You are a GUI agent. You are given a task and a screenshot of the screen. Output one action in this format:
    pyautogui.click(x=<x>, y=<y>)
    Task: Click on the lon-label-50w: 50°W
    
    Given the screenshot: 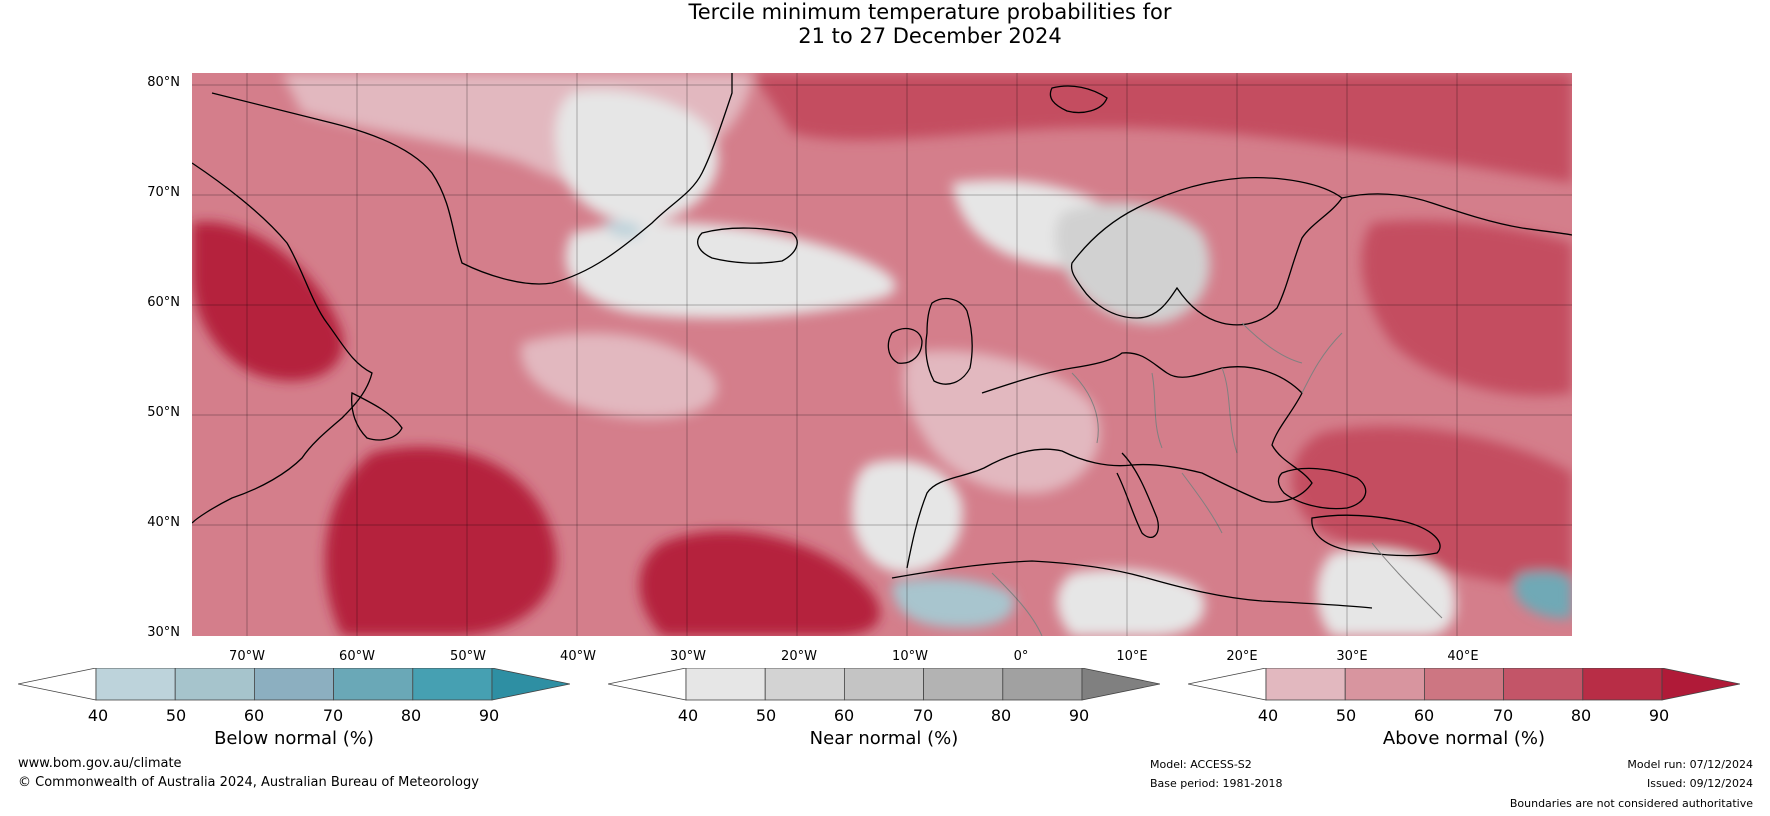 What is the action you would take?
    pyautogui.click(x=468, y=656)
    